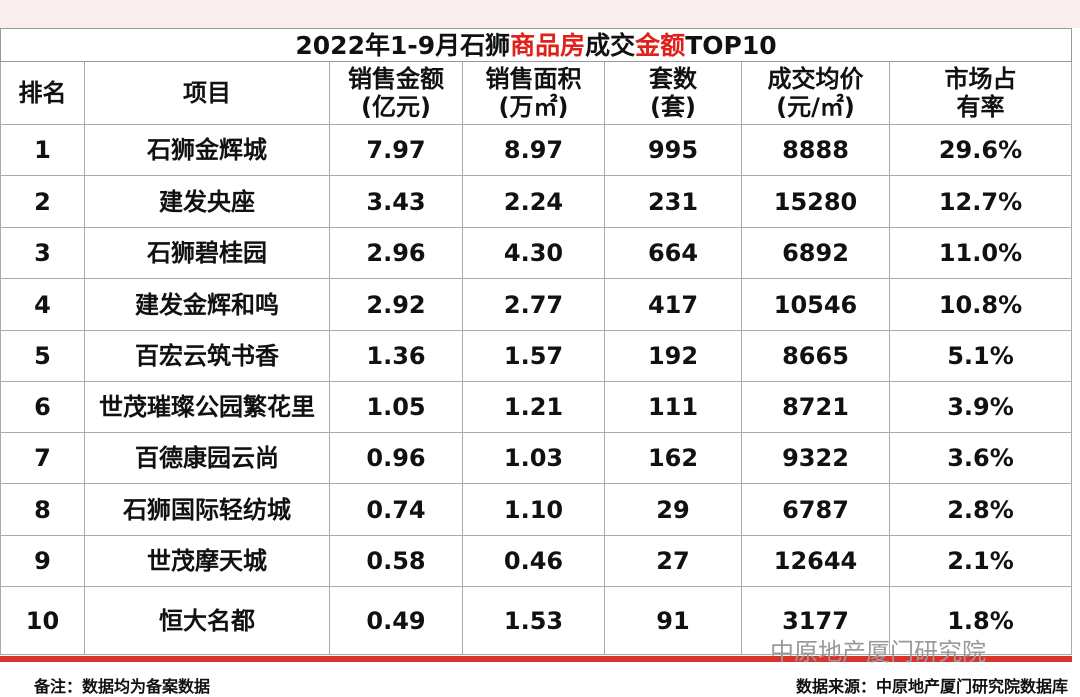 The height and width of the screenshot is (697, 1080). I want to click on table-cell: 石狮碧桂园, so click(207, 253).